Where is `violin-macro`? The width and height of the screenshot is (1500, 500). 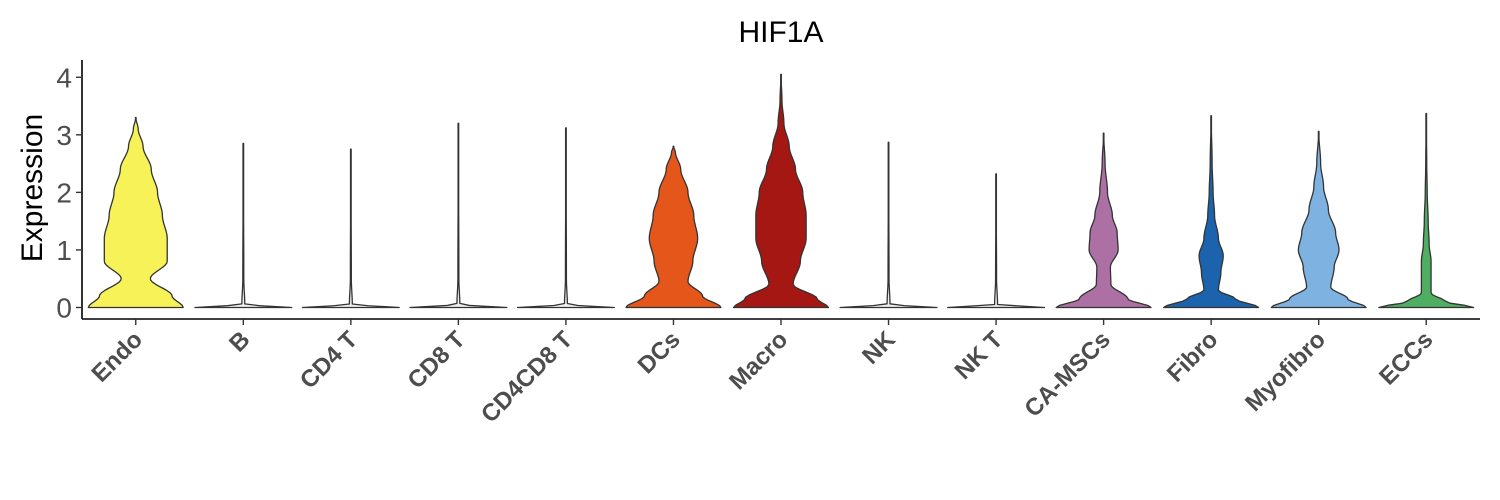 violin-macro is located at coordinates (781, 191).